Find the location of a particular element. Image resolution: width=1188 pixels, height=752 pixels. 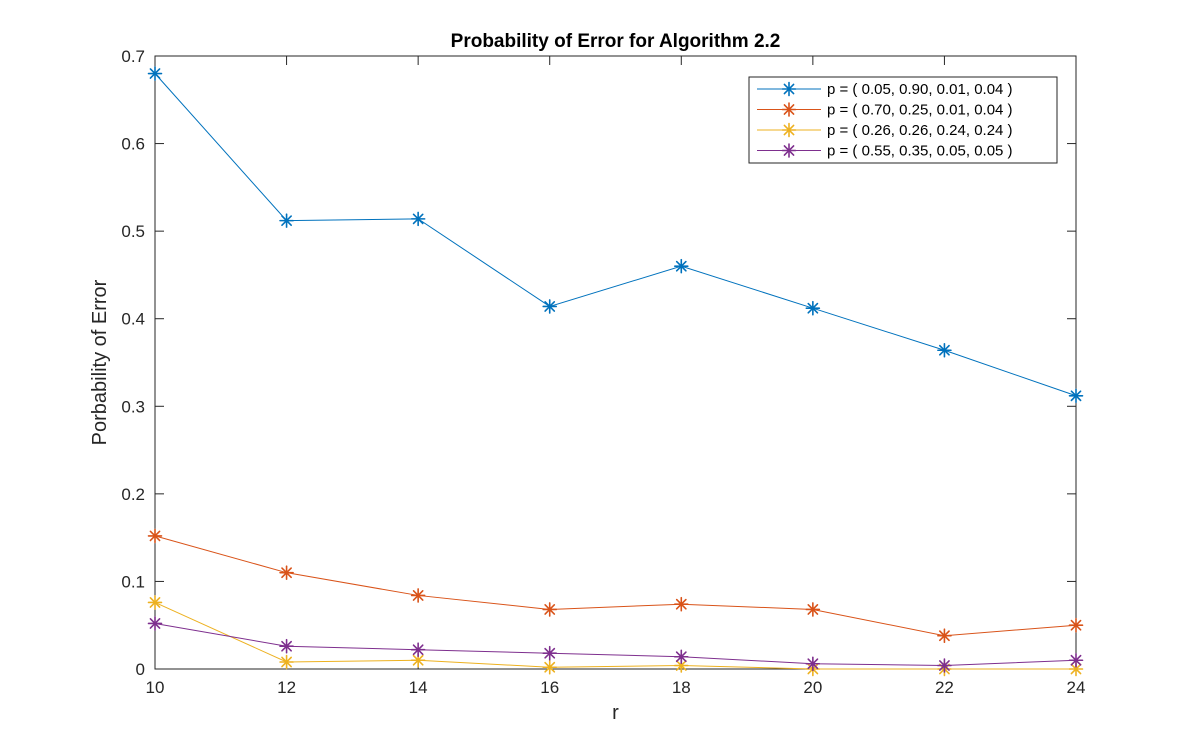

y-tick-label: 0.4 is located at coordinates (133, 319).